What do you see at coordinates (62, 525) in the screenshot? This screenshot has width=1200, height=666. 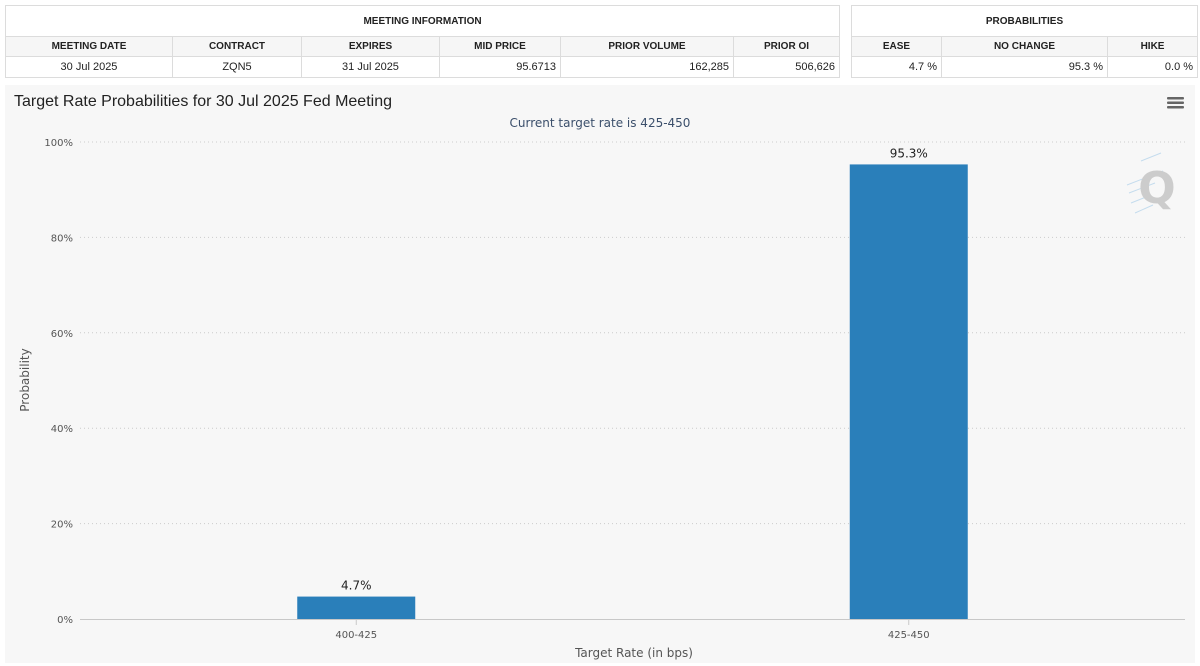 I see `y-tick-label: 20%` at bounding box center [62, 525].